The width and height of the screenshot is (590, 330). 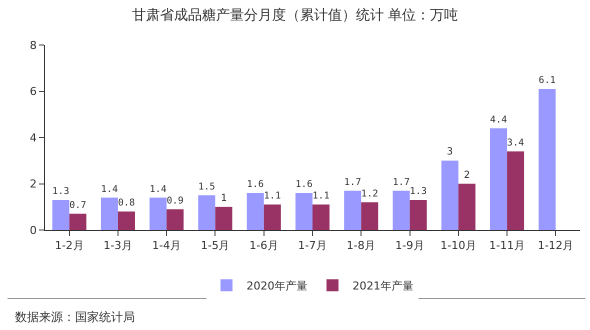 What do you see at coordinates (223, 198) in the screenshot?
I see `data-label: 1` at bounding box center [223, 198].